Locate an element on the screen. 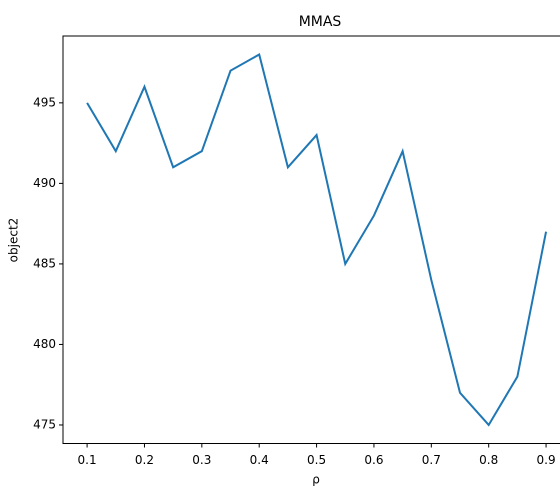  chart-title: MMAS is located at coordinates (320, 22).